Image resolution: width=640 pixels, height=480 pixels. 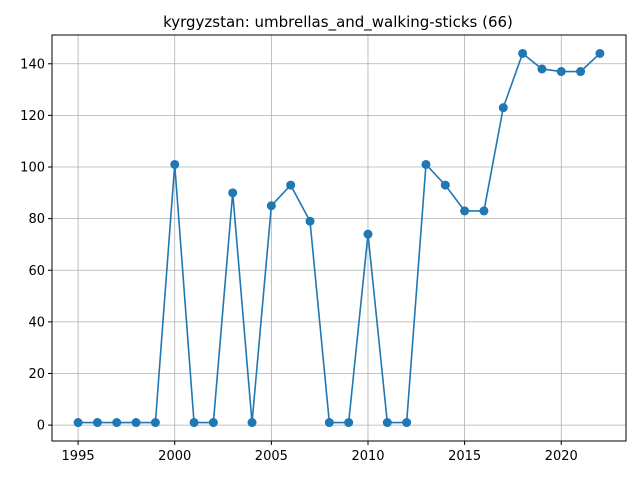 What do you see at coordinates (32, 64) in the screenshot?
I see `y-tick-label: 140` at bounding box center [32, 64].